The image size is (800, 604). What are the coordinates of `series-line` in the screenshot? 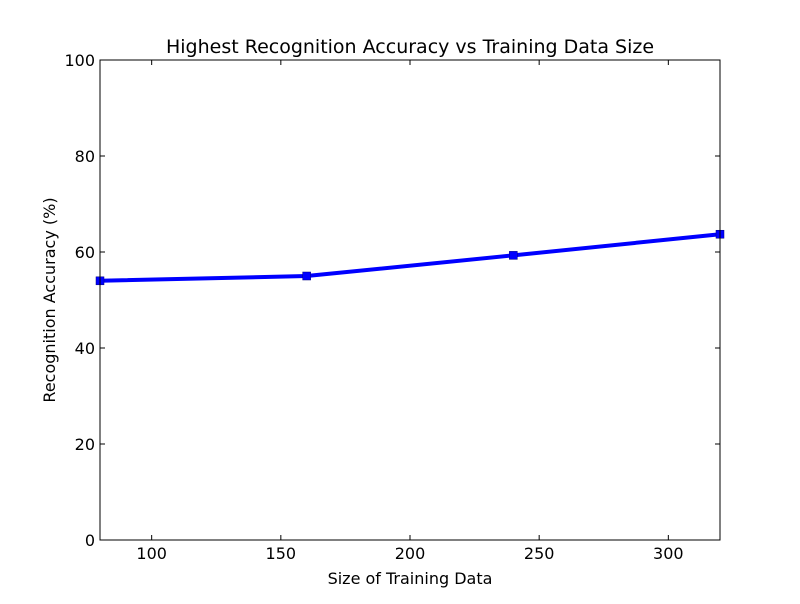 It's located at (410, 257).